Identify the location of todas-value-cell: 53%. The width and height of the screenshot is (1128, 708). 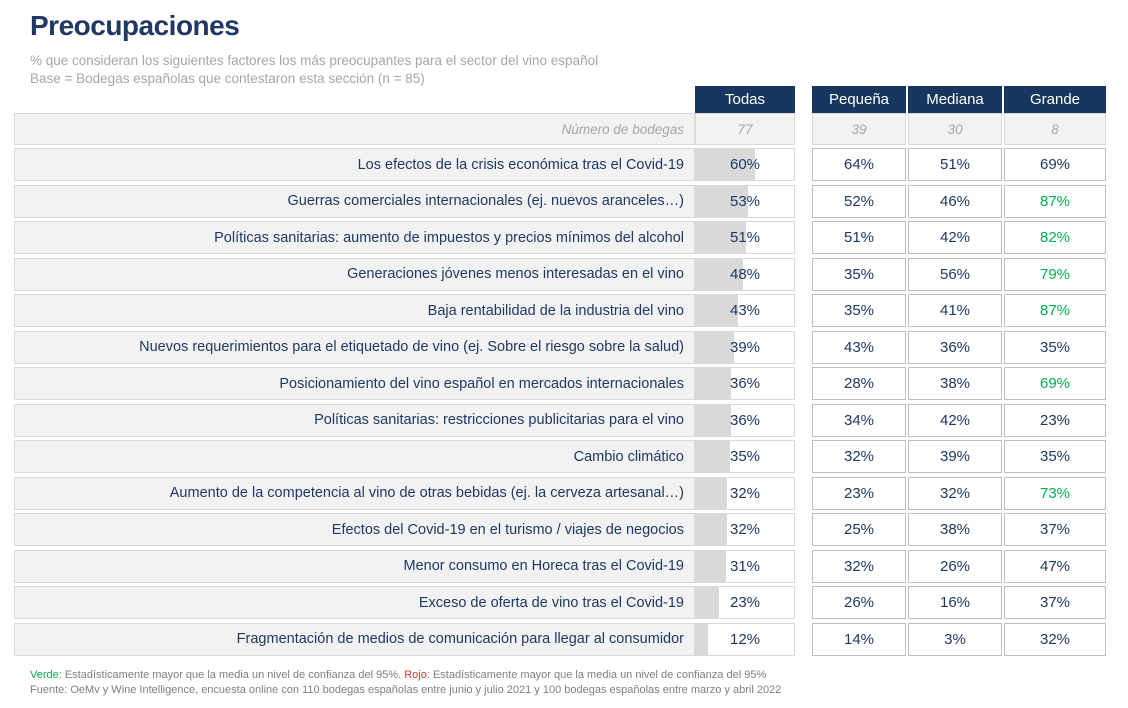
(745, 201).